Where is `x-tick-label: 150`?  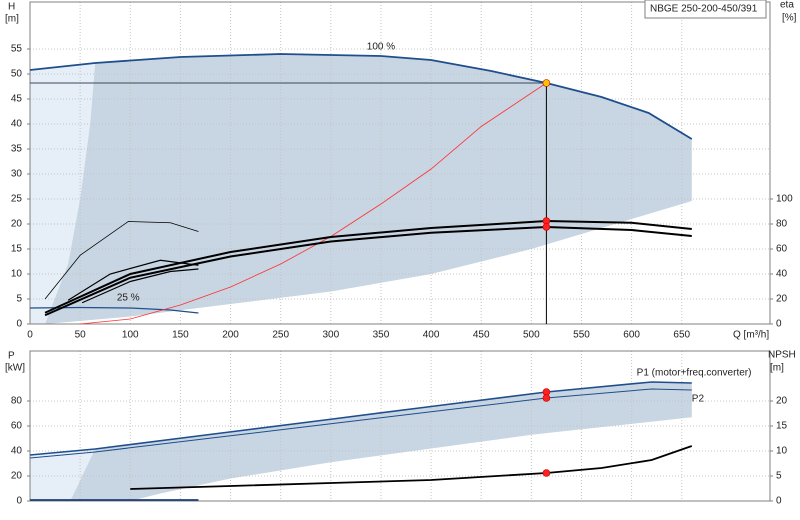 x-tick-label: 150 is located at coordinates (180, 335).